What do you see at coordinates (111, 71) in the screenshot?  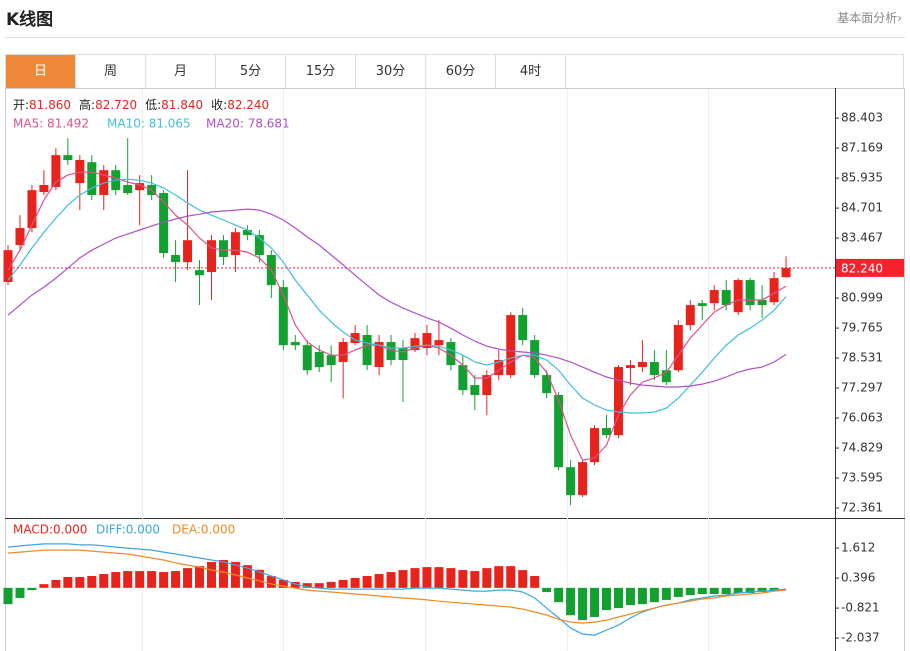 I see `period-tab: 周` at bounding box center [111, 71].